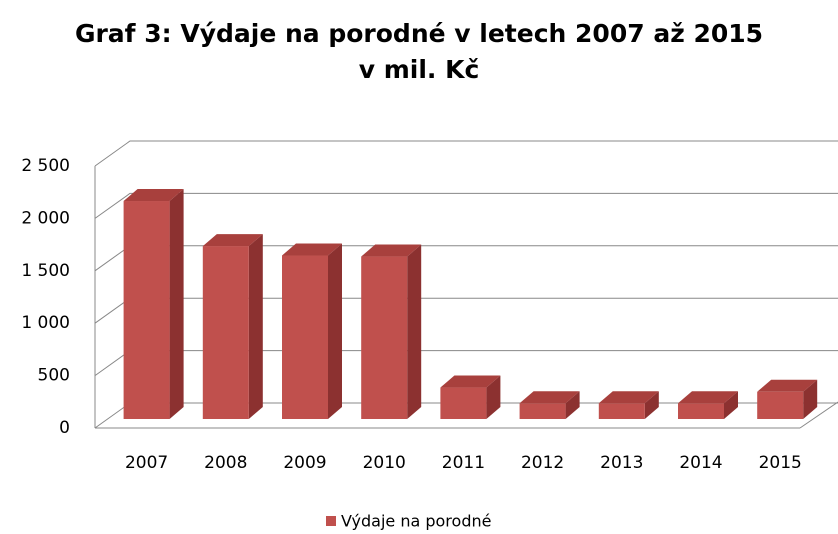 This screenshot has width=838, height=534. What do you see at coordinates (331, 521) in the screenshot?
I see `legend-swatch` at bounding box center [331, 521].